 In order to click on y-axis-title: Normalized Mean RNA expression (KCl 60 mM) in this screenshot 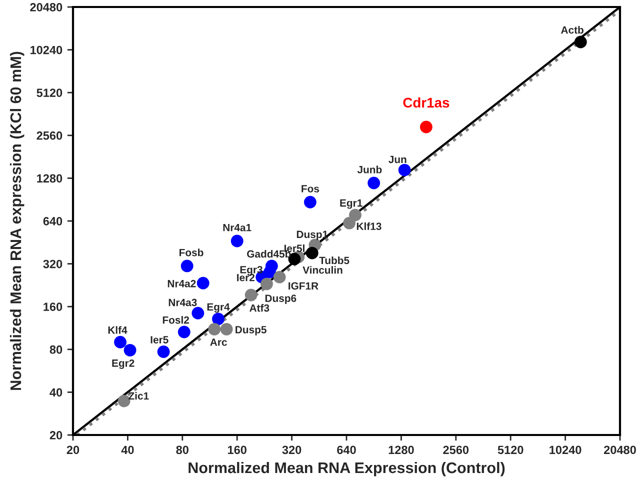, I will do `click(17, 221)`.